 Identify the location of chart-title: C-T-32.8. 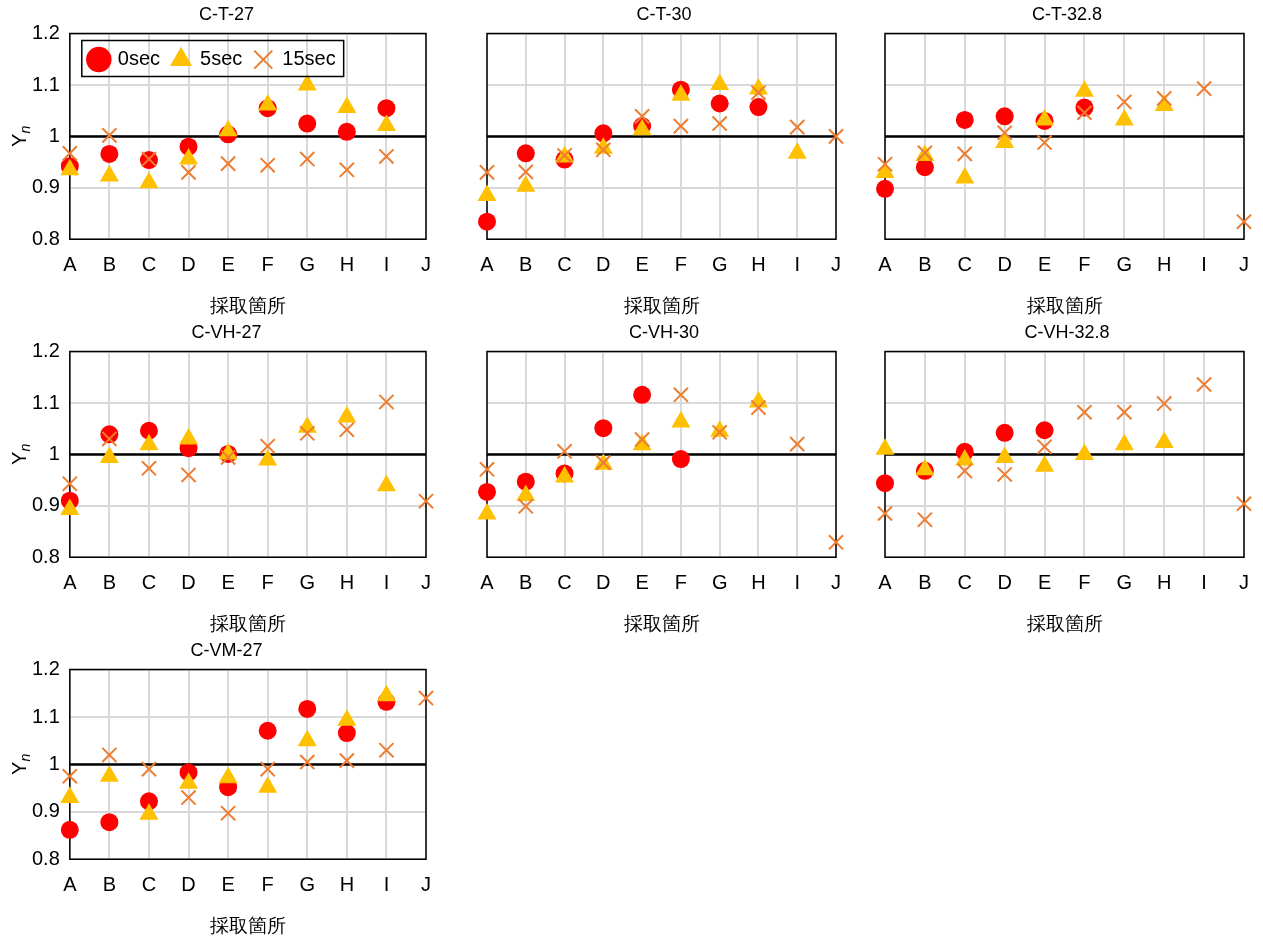
(1067, 13).